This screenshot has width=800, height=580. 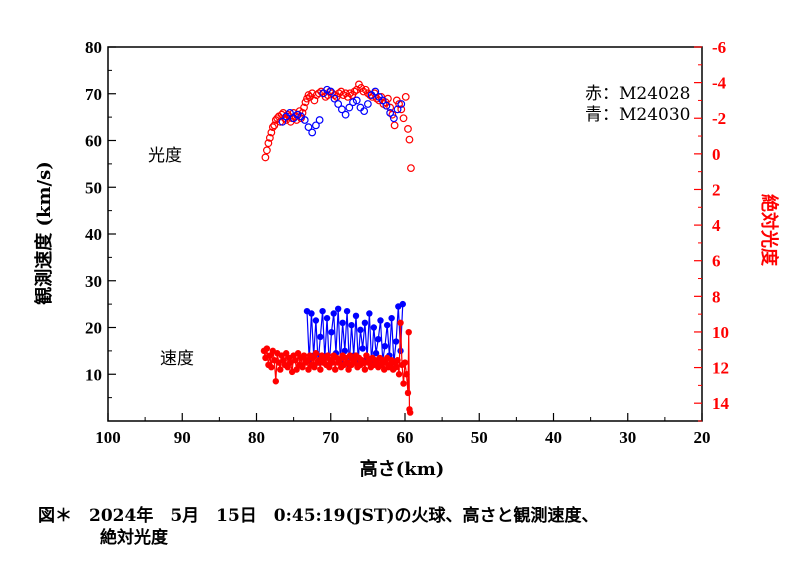 I want to click on caption-line-2: 絶対光度, so click(x=134, y=538).